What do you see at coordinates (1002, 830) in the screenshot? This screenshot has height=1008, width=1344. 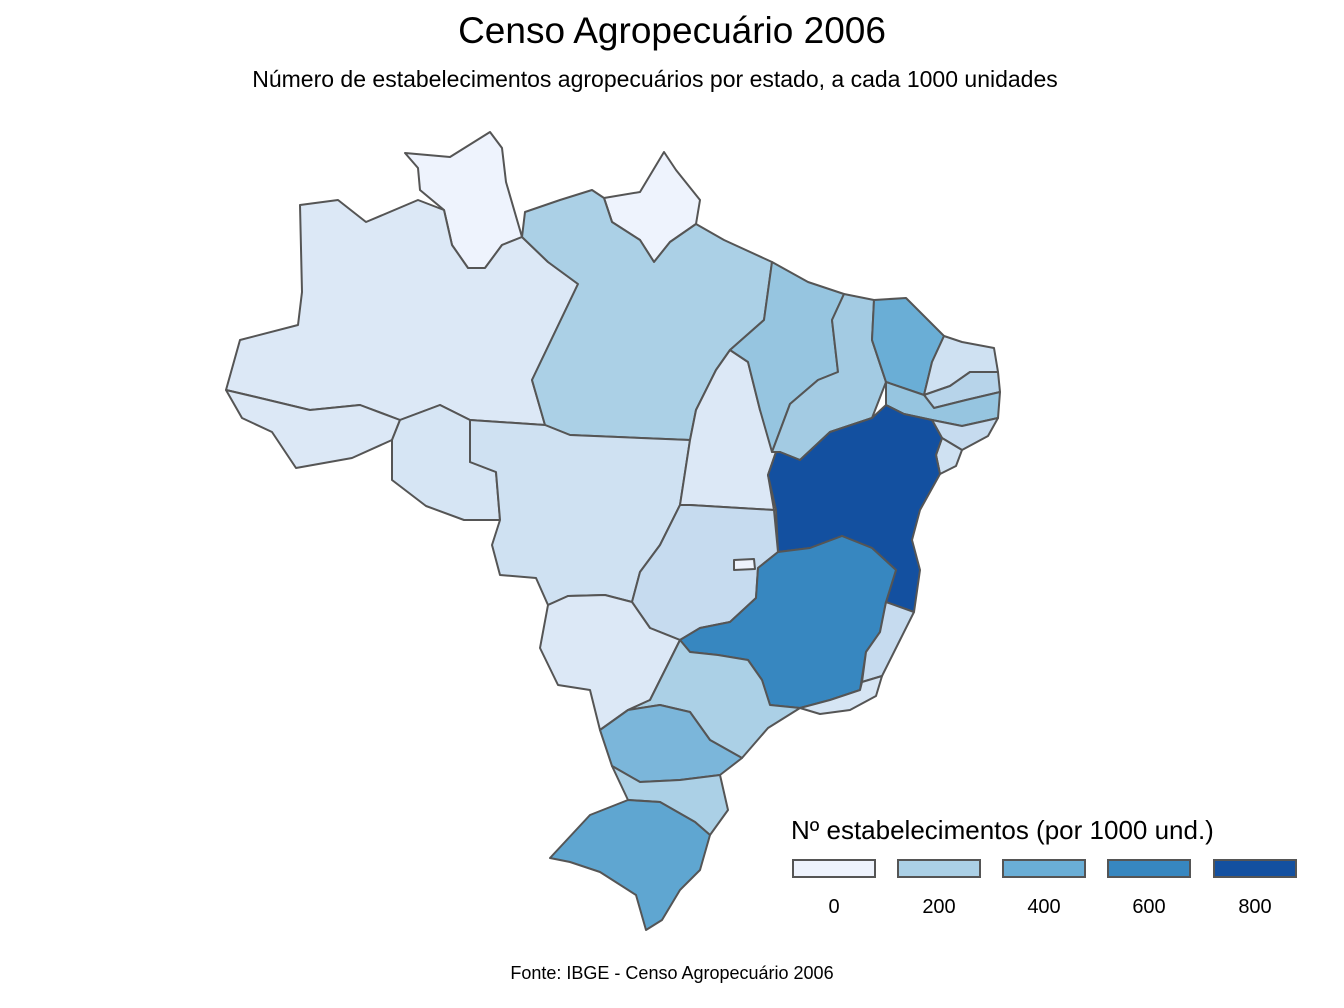 I see `legend-title: Nº estabelecimentos (por 1000 und.)` at bounding box center [1002, 830].